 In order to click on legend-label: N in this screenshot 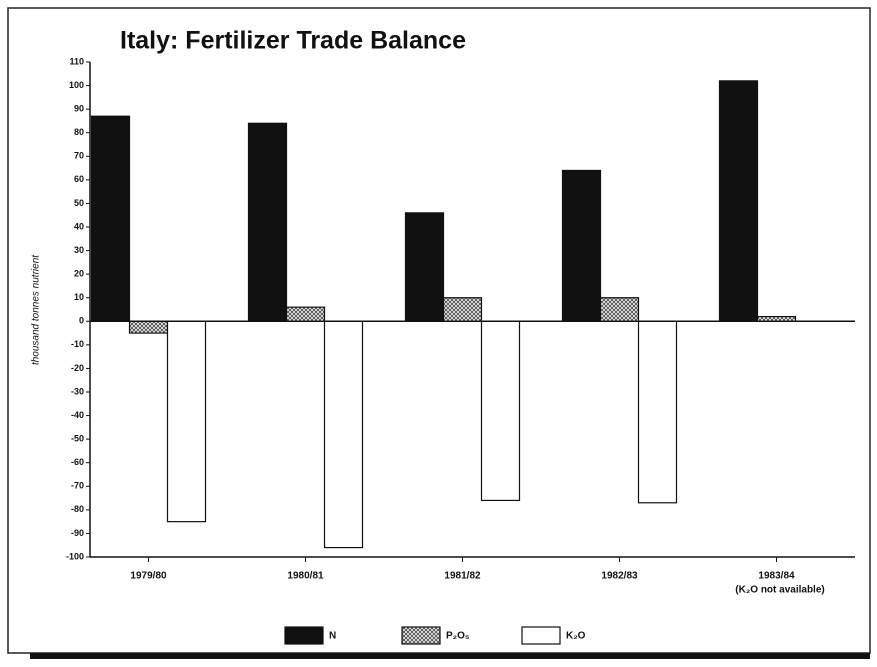, I will do `click(332, 636)`.